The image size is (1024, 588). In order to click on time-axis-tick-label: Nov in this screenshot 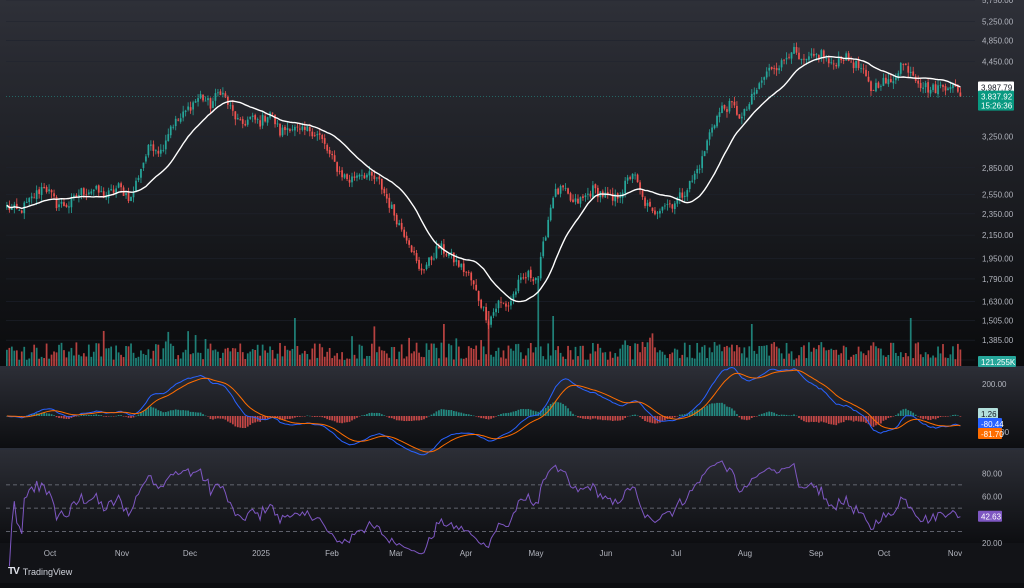, I will do `click(955, 553)`.